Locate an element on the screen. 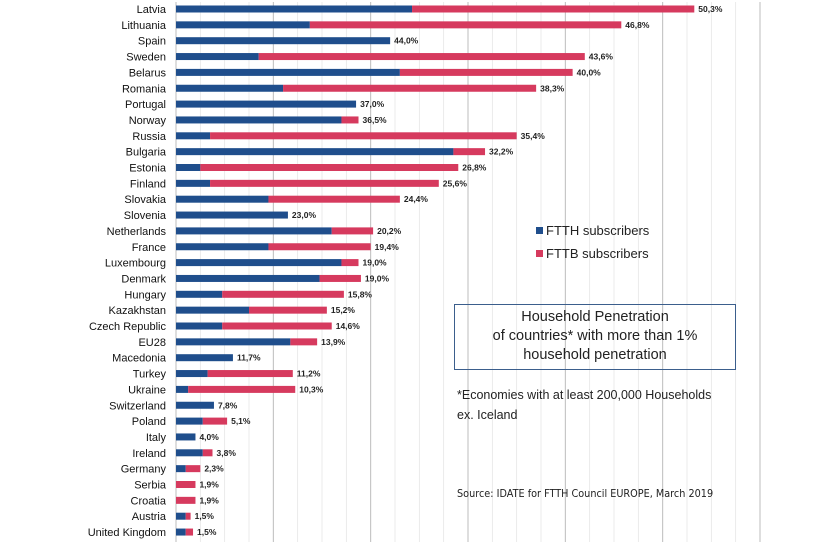 This screenshot has width=828, height=550. category-label: Bulgaria is located at coordinates (146, 153).